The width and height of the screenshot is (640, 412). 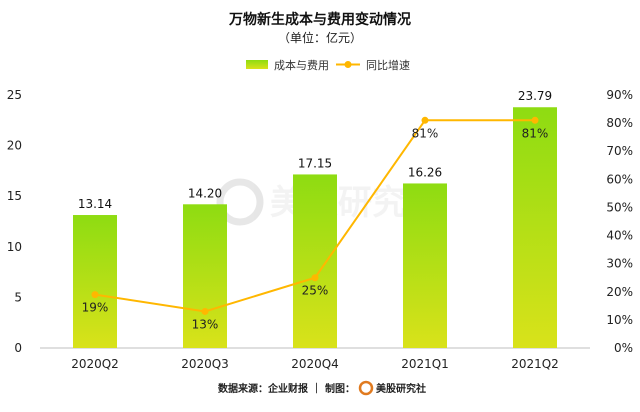 I want to click on legend-bar-label: 成本与费用, so click(x=301, y=65).